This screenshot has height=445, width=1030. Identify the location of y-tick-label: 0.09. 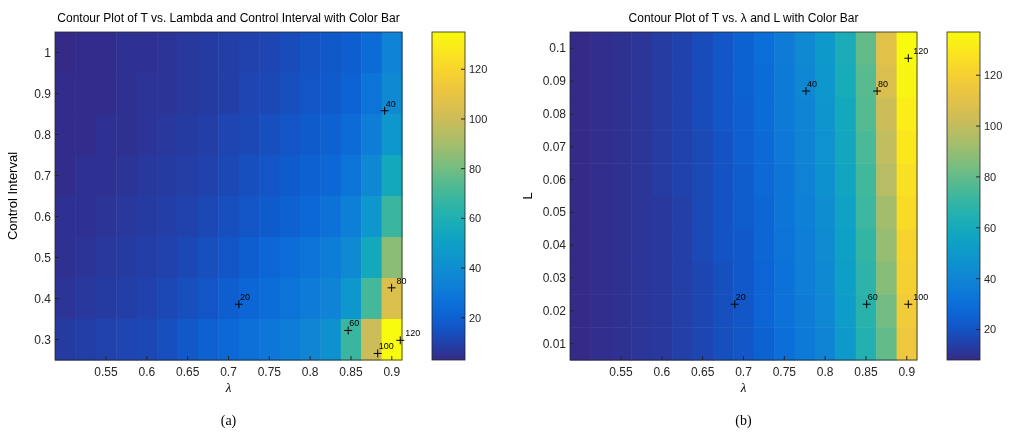
(554, 81).